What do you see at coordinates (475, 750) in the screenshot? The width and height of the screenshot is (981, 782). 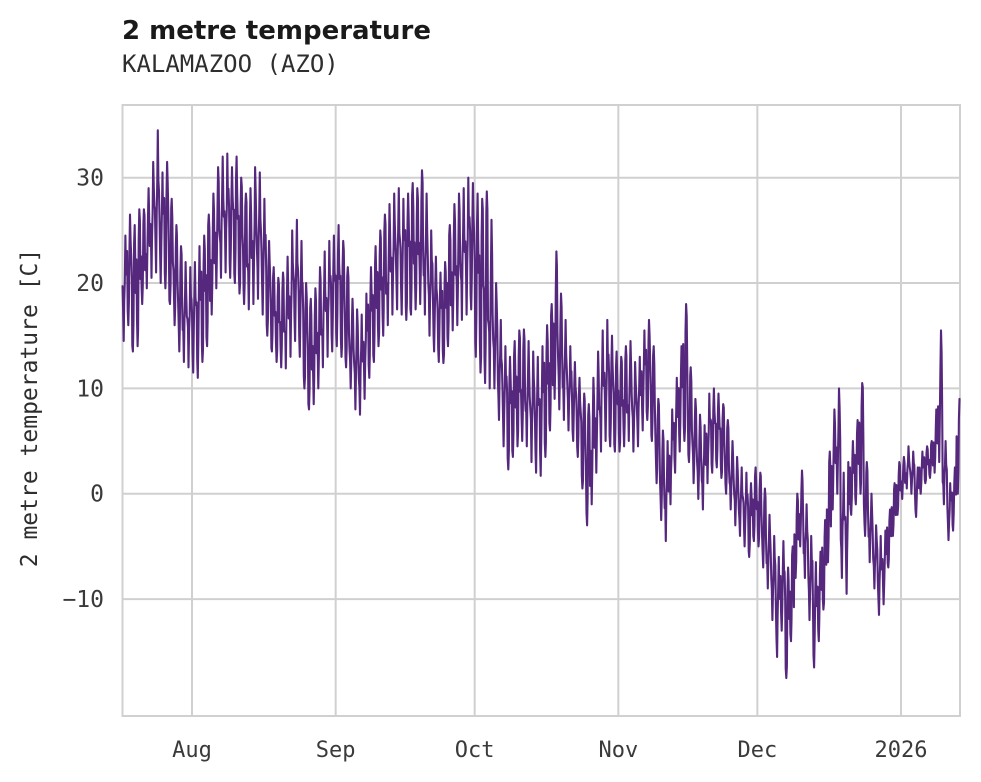 I see `x-tick-label: Oct` at bounding box center [475, 750].